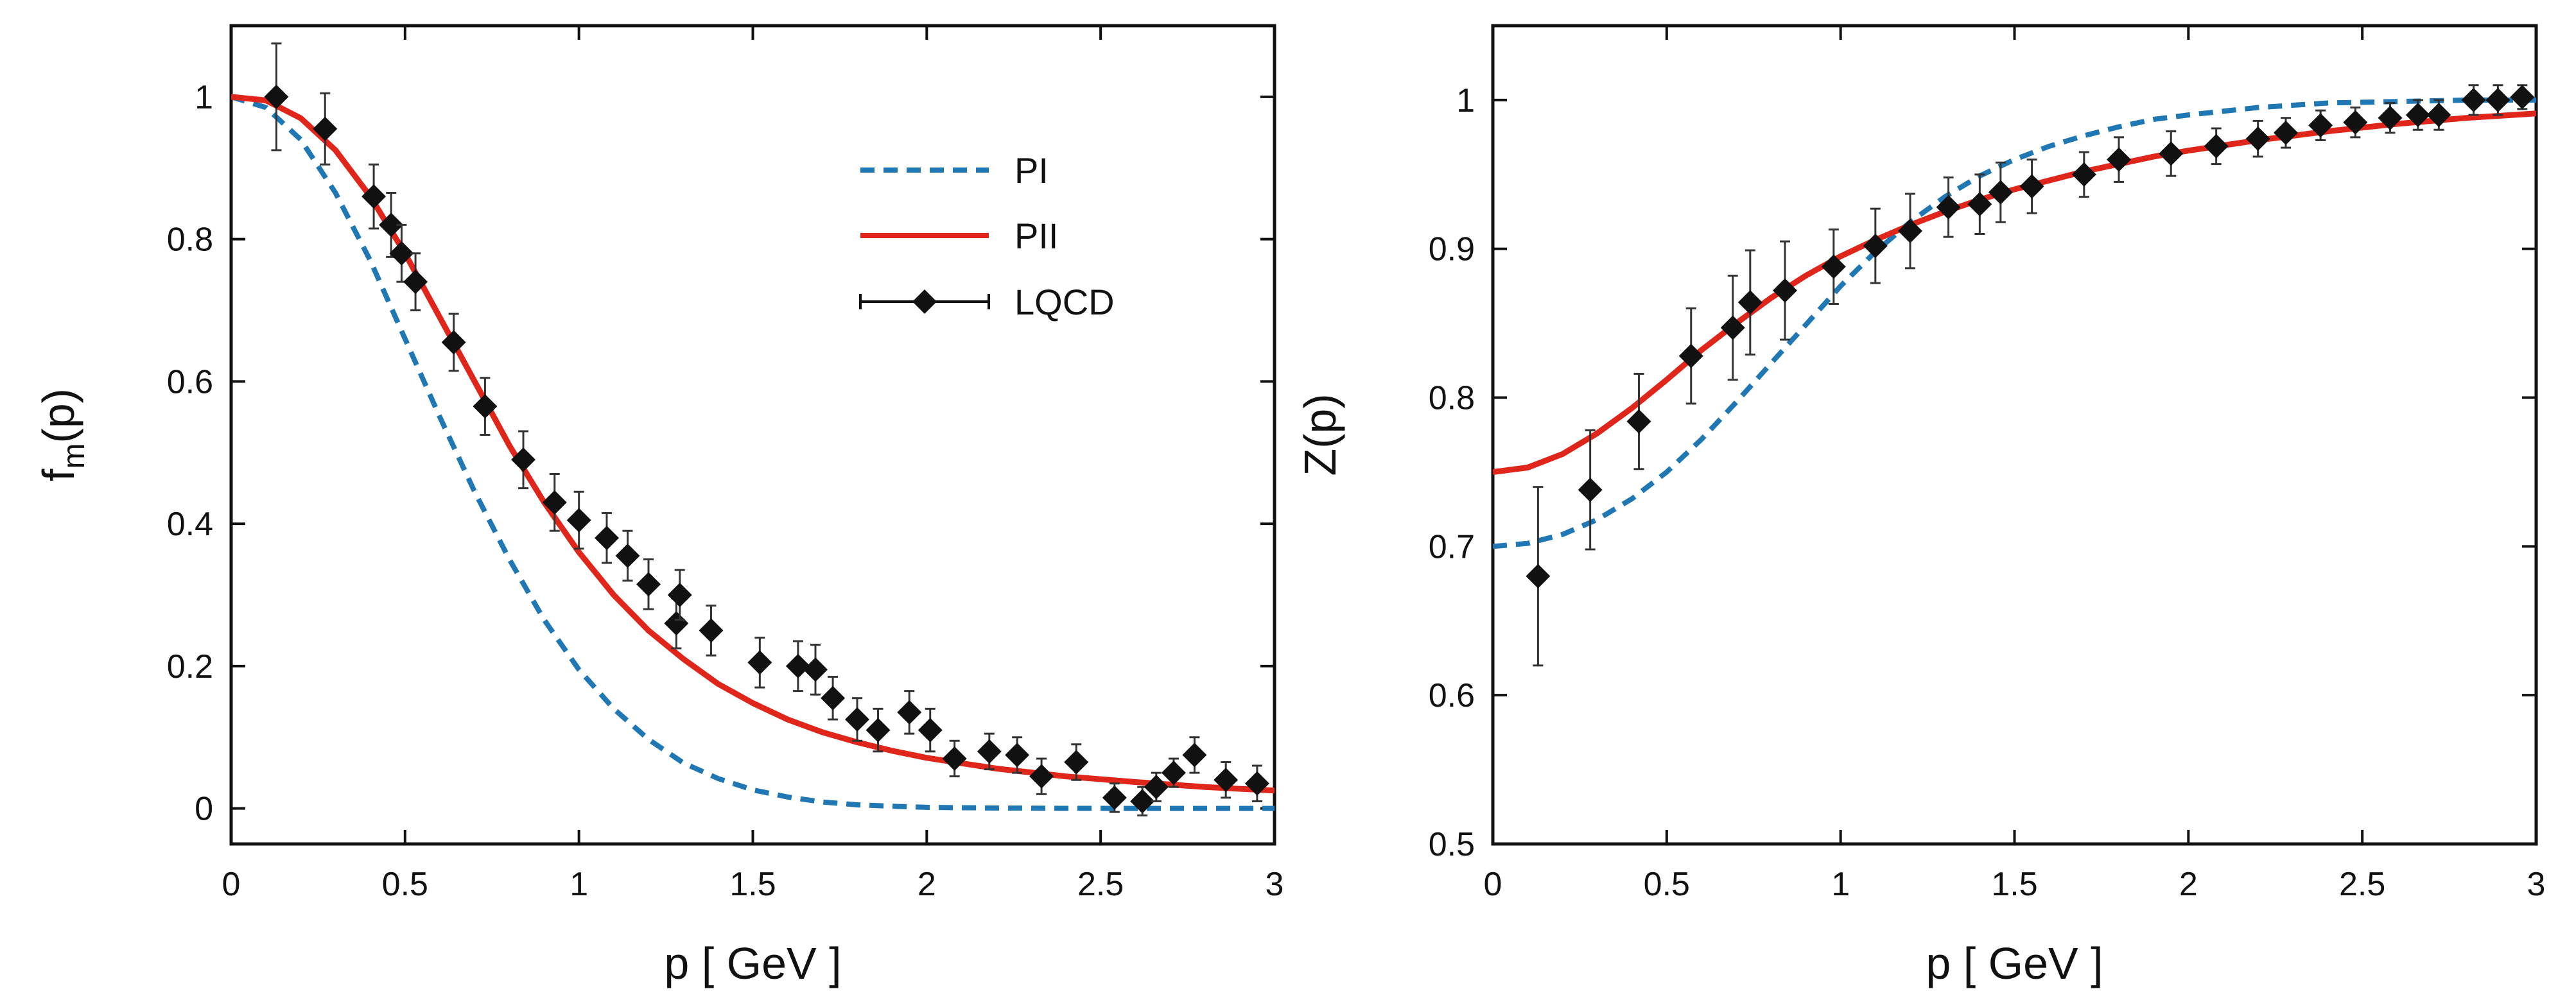 Image resolution: width=2576 pixels, height=998 pixels. Describe the element at coordinates (1036, 236) in the screenshot. I see `legend-label-pii: PII` at that location.